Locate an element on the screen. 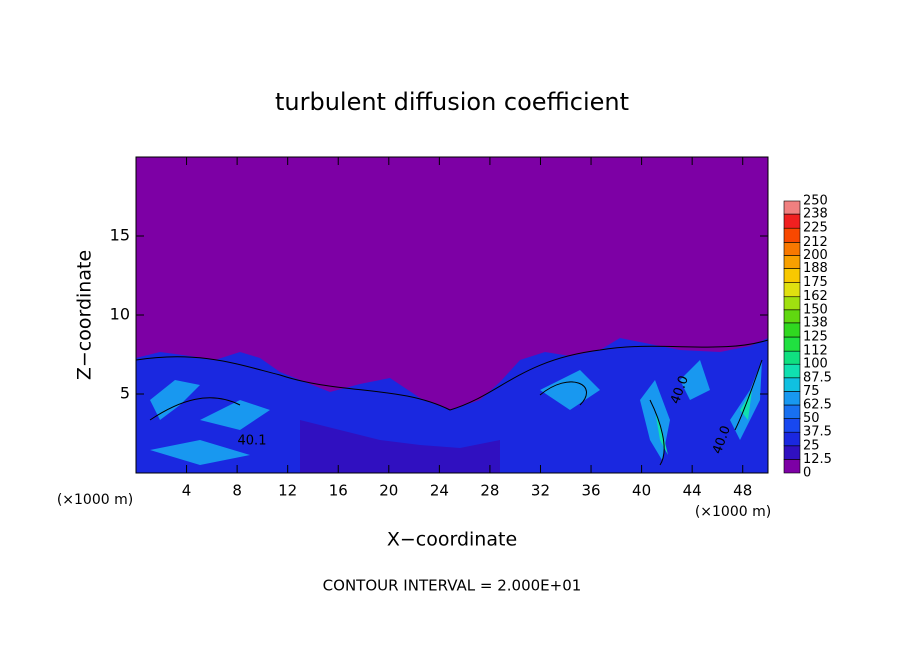 This screenshot has width=904, height=658. x-axis-label: X−coordinate is located at coordinates (452, 540).